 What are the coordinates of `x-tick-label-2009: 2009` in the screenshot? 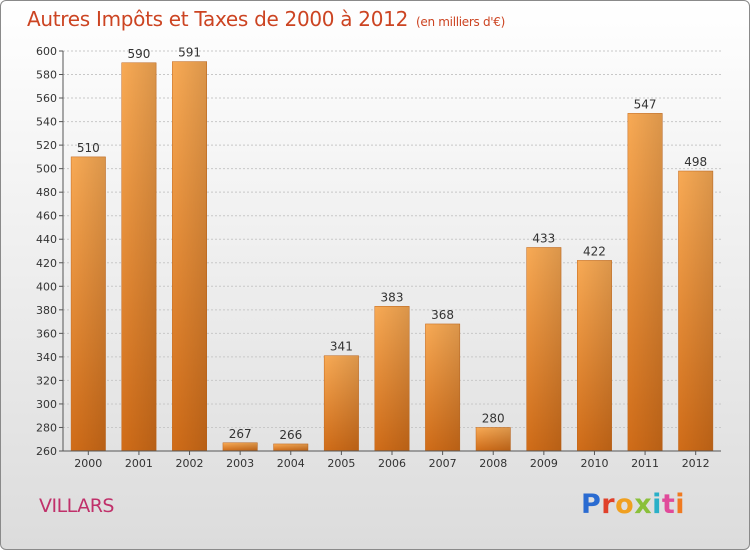 It's located at (544, 463).